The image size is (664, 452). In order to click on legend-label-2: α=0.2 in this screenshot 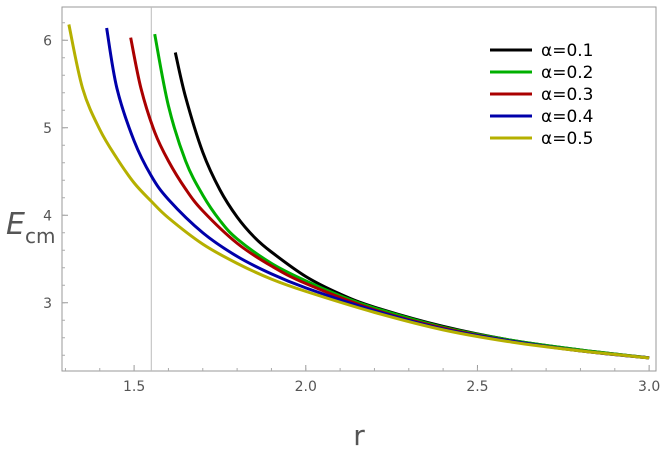, I will do `click(567, 73)`.